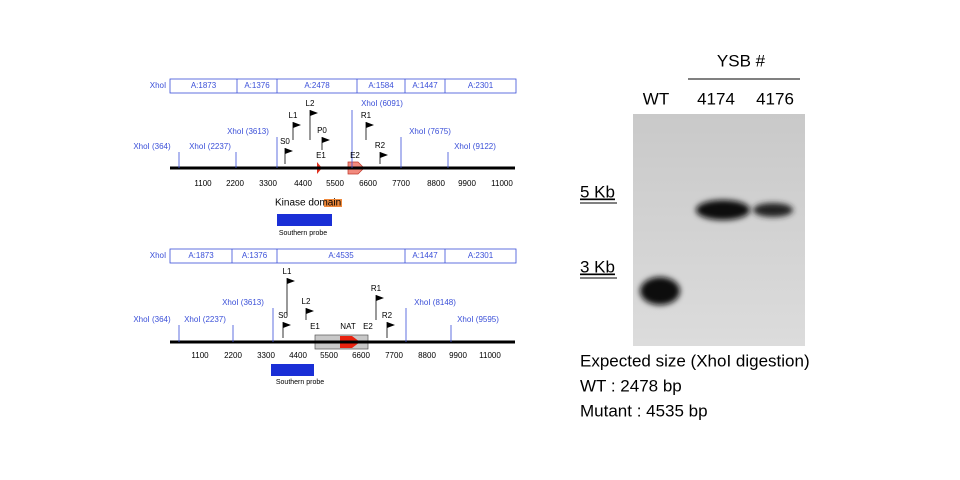  What do you see at coordinates (597, 266) in the screenshot?
I see `size-marker: 3 Kb` at bounding box center [597, 266].